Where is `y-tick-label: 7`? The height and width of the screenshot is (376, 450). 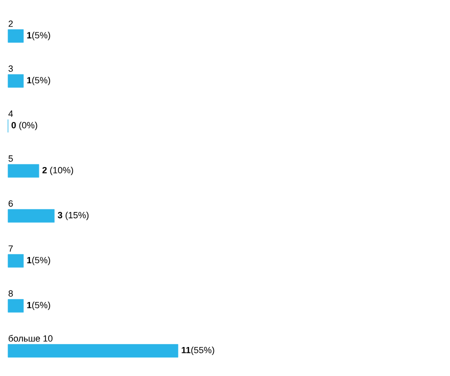
y-tick-label: 7 is located at coordinates (10, 248).